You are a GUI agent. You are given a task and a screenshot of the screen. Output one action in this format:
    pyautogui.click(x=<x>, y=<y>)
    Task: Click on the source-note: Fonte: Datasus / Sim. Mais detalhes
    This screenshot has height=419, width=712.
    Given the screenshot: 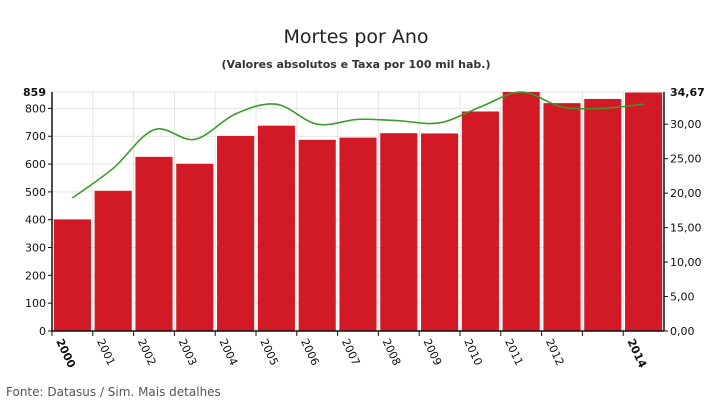 What is the action you would take?
    pyautogui.click(x=113, y=392)
    